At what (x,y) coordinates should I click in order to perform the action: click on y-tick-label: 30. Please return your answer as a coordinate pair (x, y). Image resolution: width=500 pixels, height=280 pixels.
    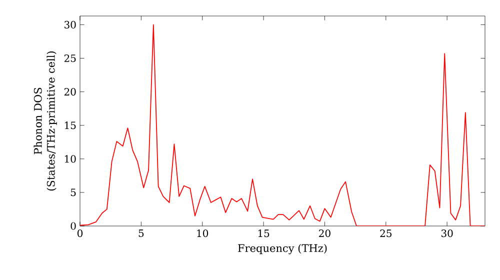
    Looking at the image, I should click on (70, 24).